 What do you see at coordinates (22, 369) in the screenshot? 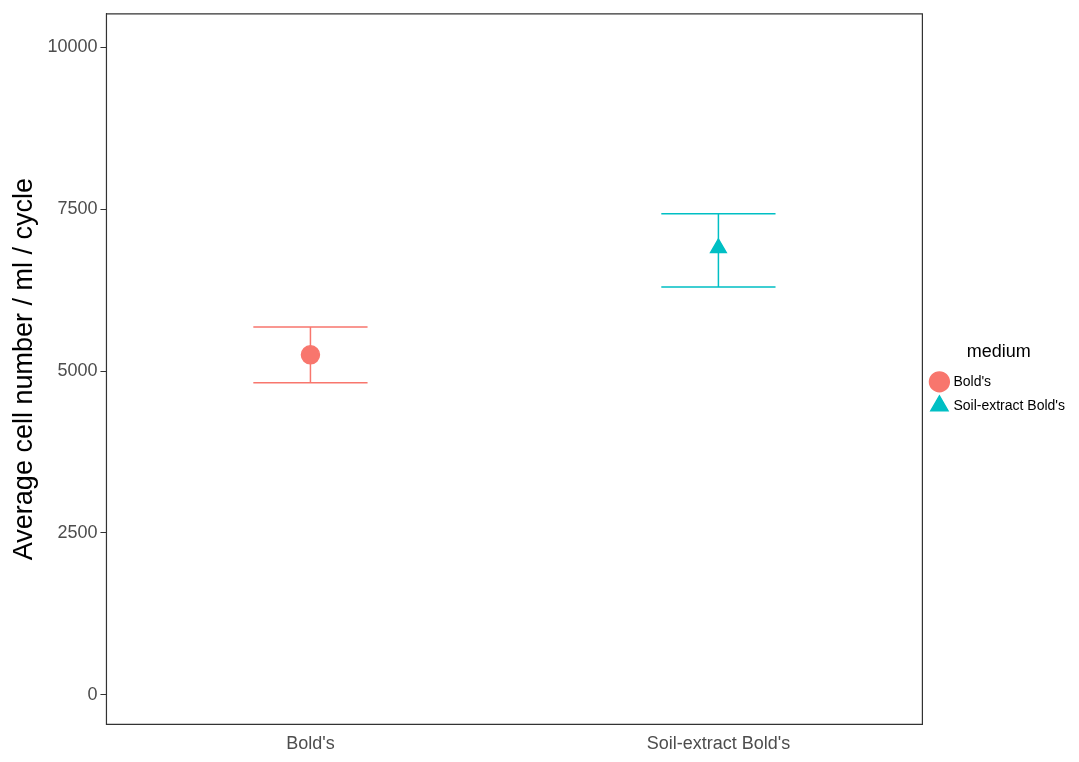
I see `y-axis-title: Average cell number / ml / cycle` at bounding box center [22, 369].